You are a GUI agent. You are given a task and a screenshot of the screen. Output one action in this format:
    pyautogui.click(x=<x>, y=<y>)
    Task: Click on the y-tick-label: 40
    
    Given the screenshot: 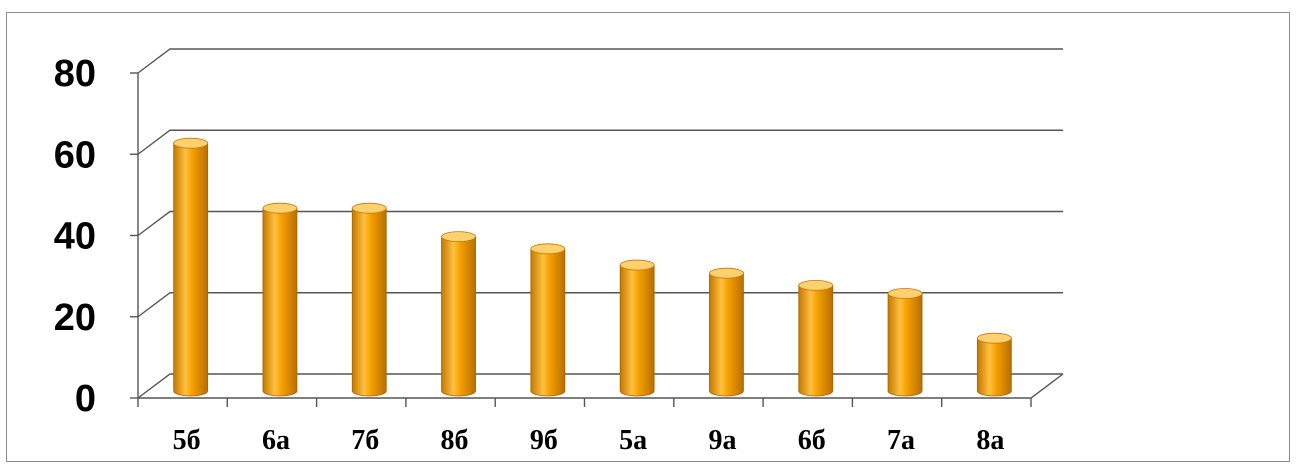 What is the action you would take?
    pyautogui.click(x=75, y=237)
    